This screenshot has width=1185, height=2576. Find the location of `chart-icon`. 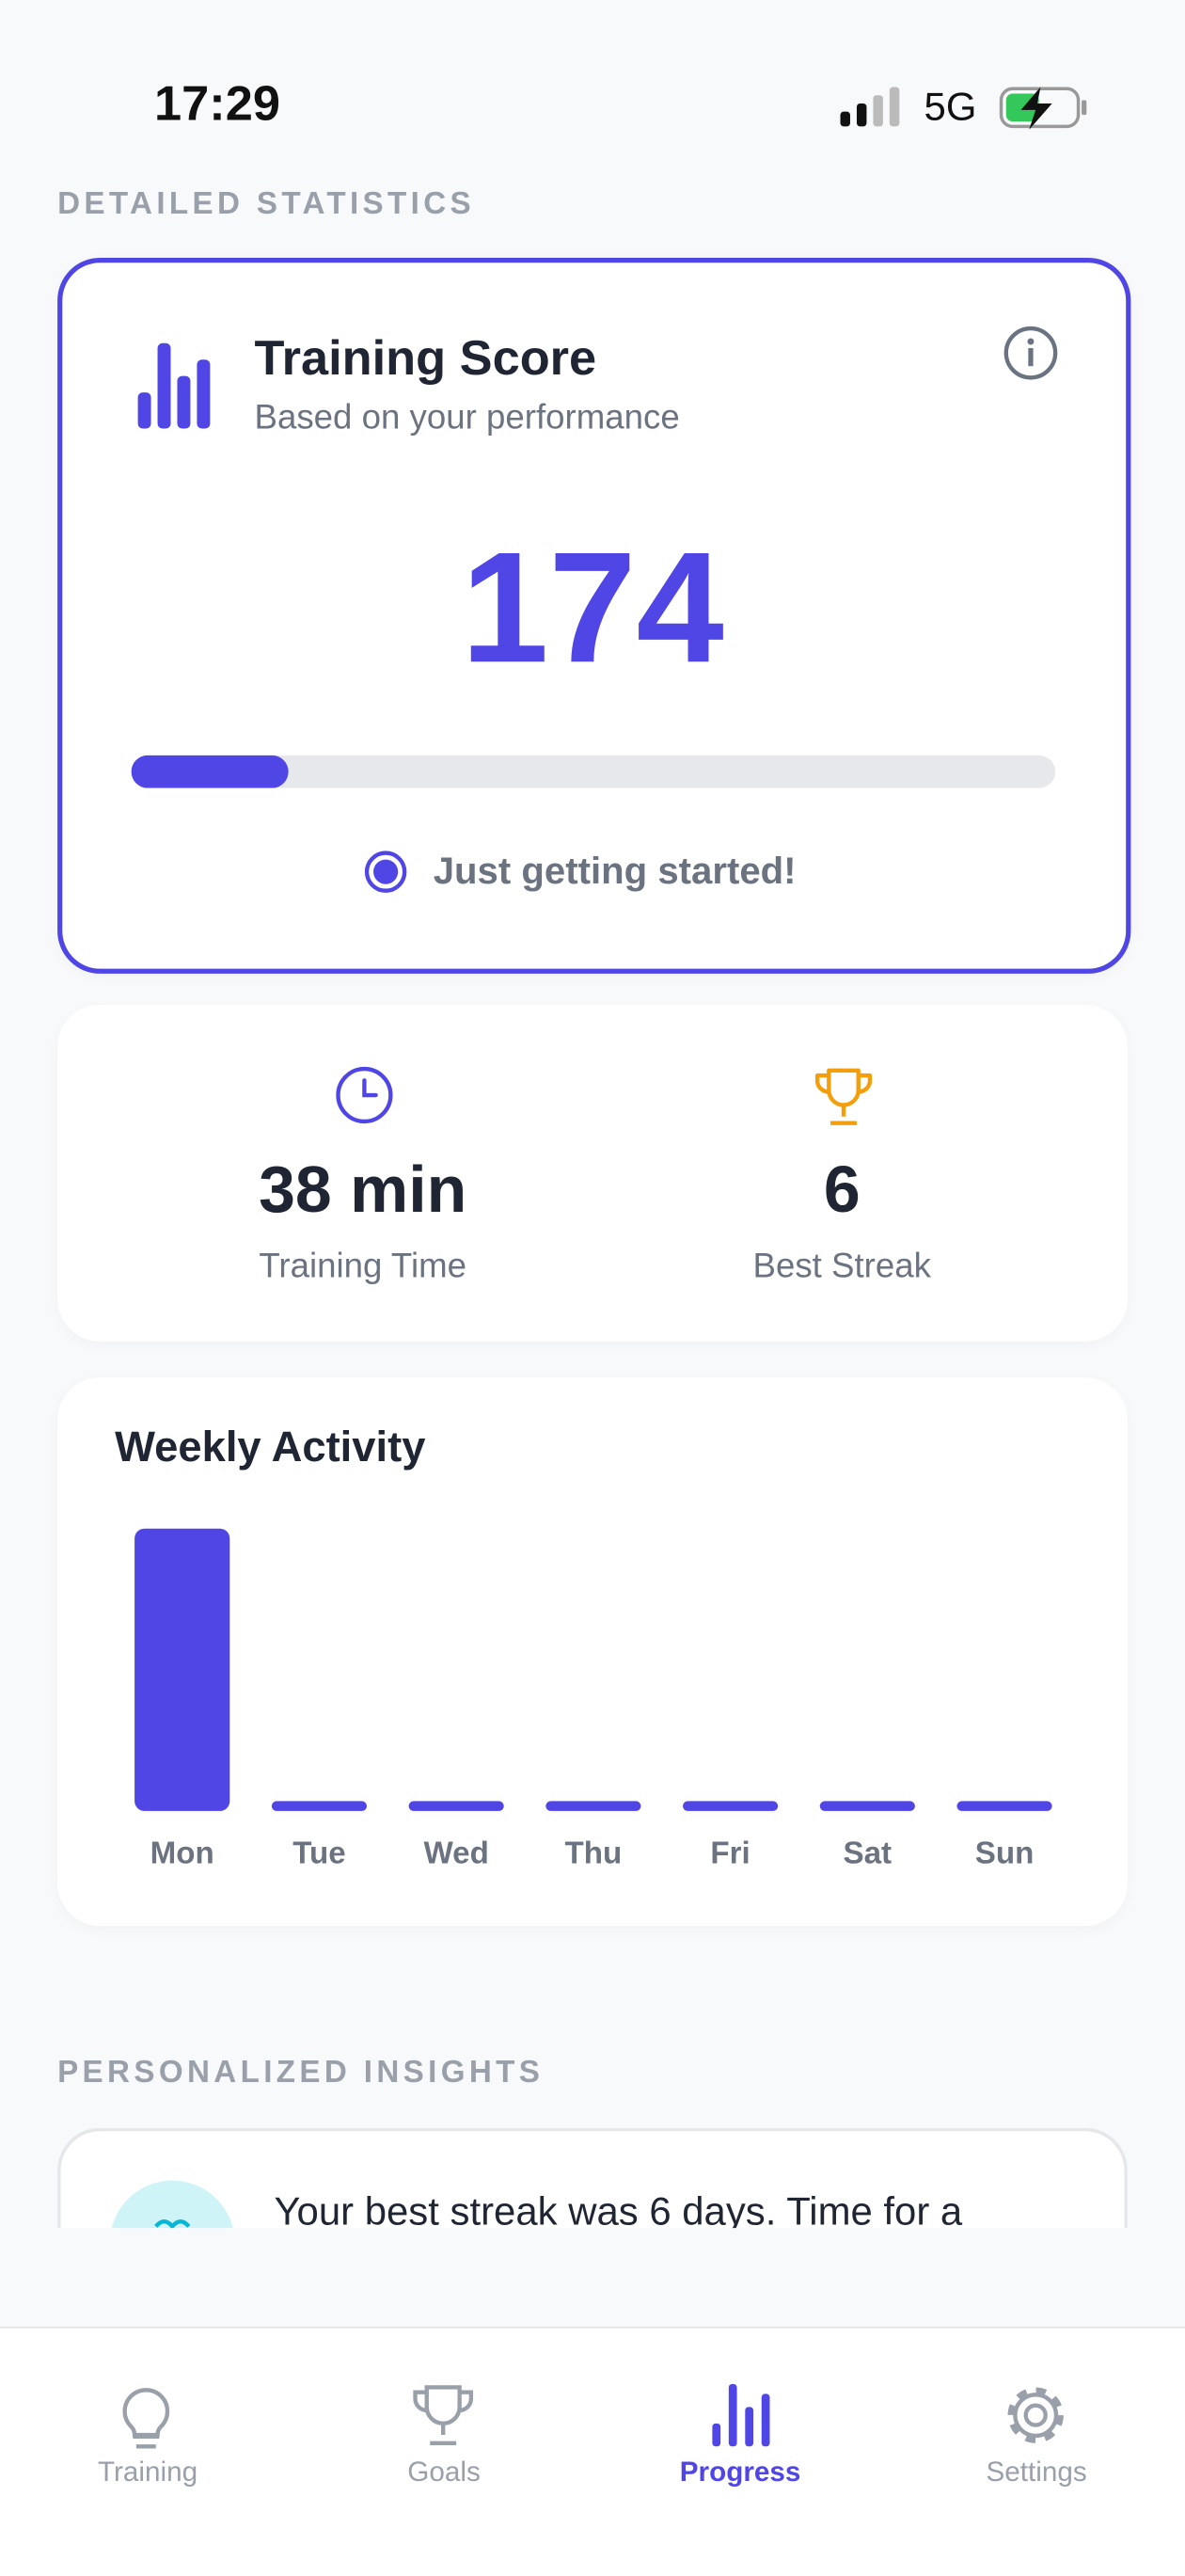

chart-icon is located at coordinates (174, 385).